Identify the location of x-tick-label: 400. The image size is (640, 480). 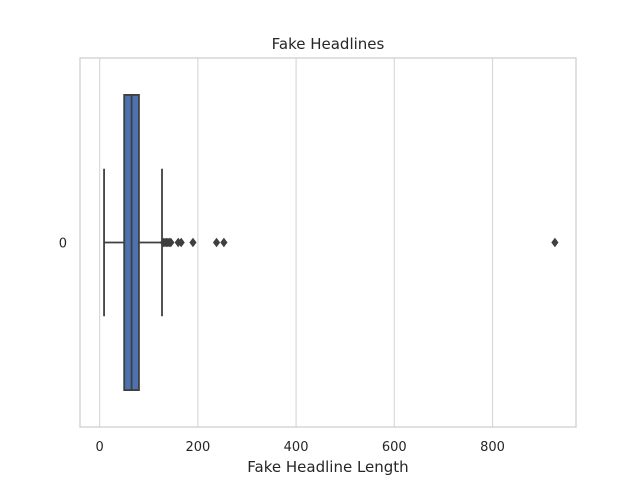
(296, 447).